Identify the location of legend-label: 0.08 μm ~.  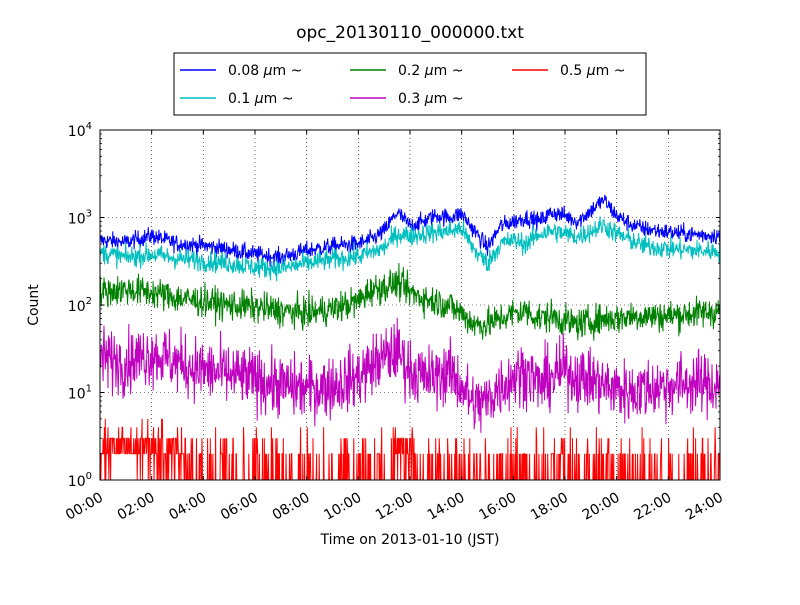
(265, 71).